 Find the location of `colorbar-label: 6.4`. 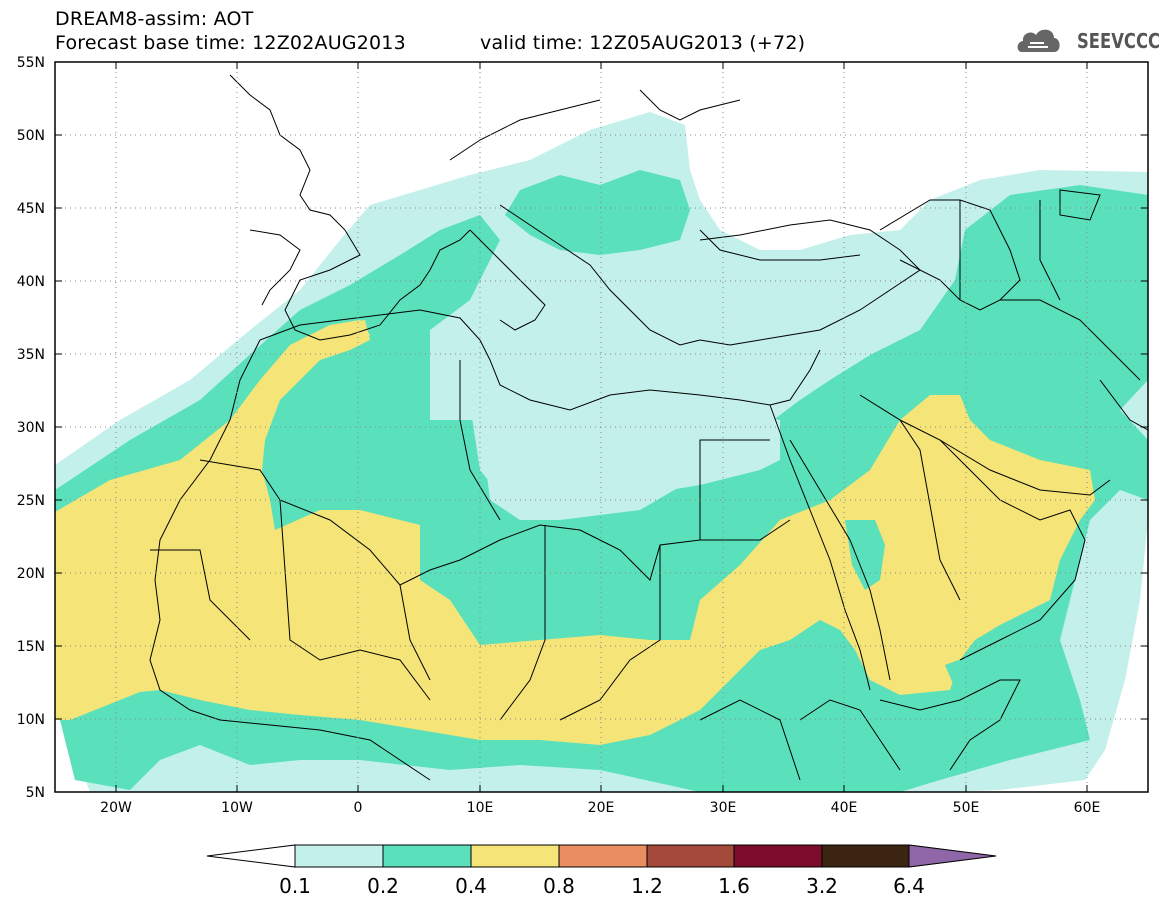

colorbar-label: 6.4 is located at coordinates (909, 886).